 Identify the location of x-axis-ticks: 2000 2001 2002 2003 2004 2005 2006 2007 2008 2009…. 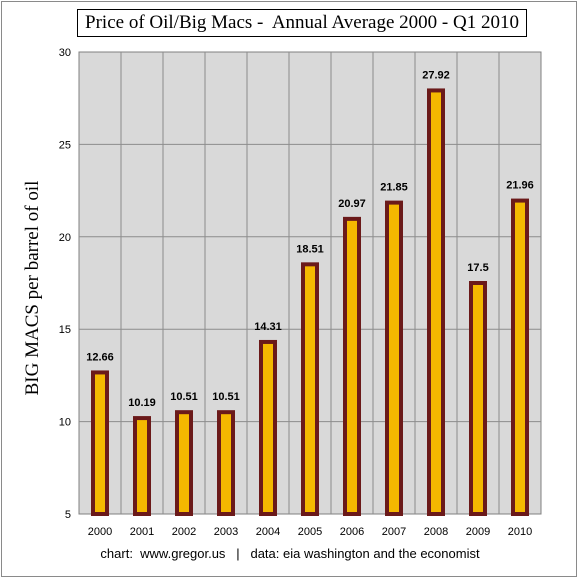
(310, 532).